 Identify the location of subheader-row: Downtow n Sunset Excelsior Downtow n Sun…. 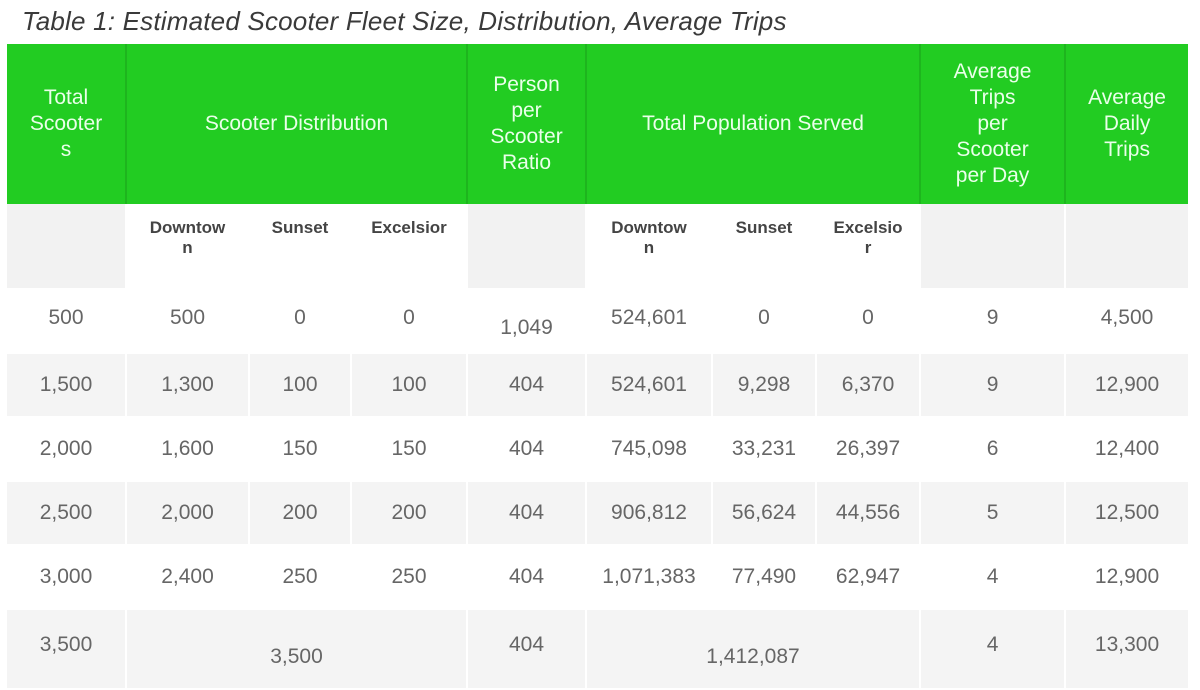
(598, 247).